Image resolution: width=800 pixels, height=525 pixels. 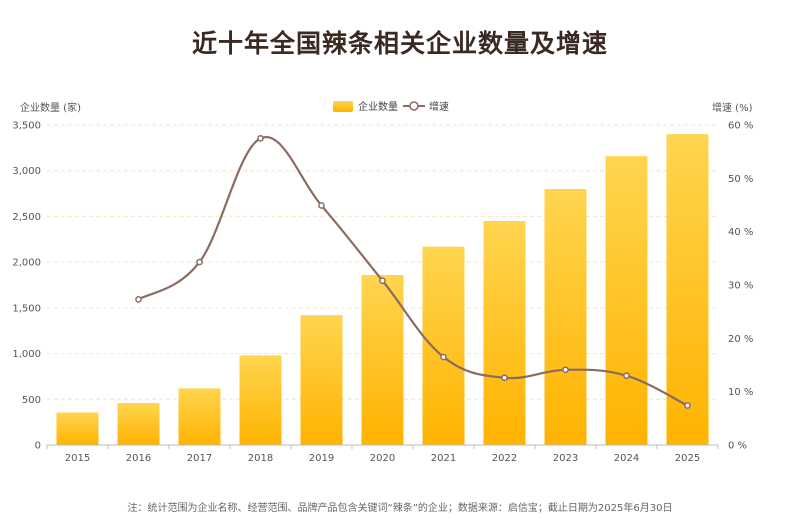 I want to click on y-tick-label: 3,500, so click(x=26, y=126).